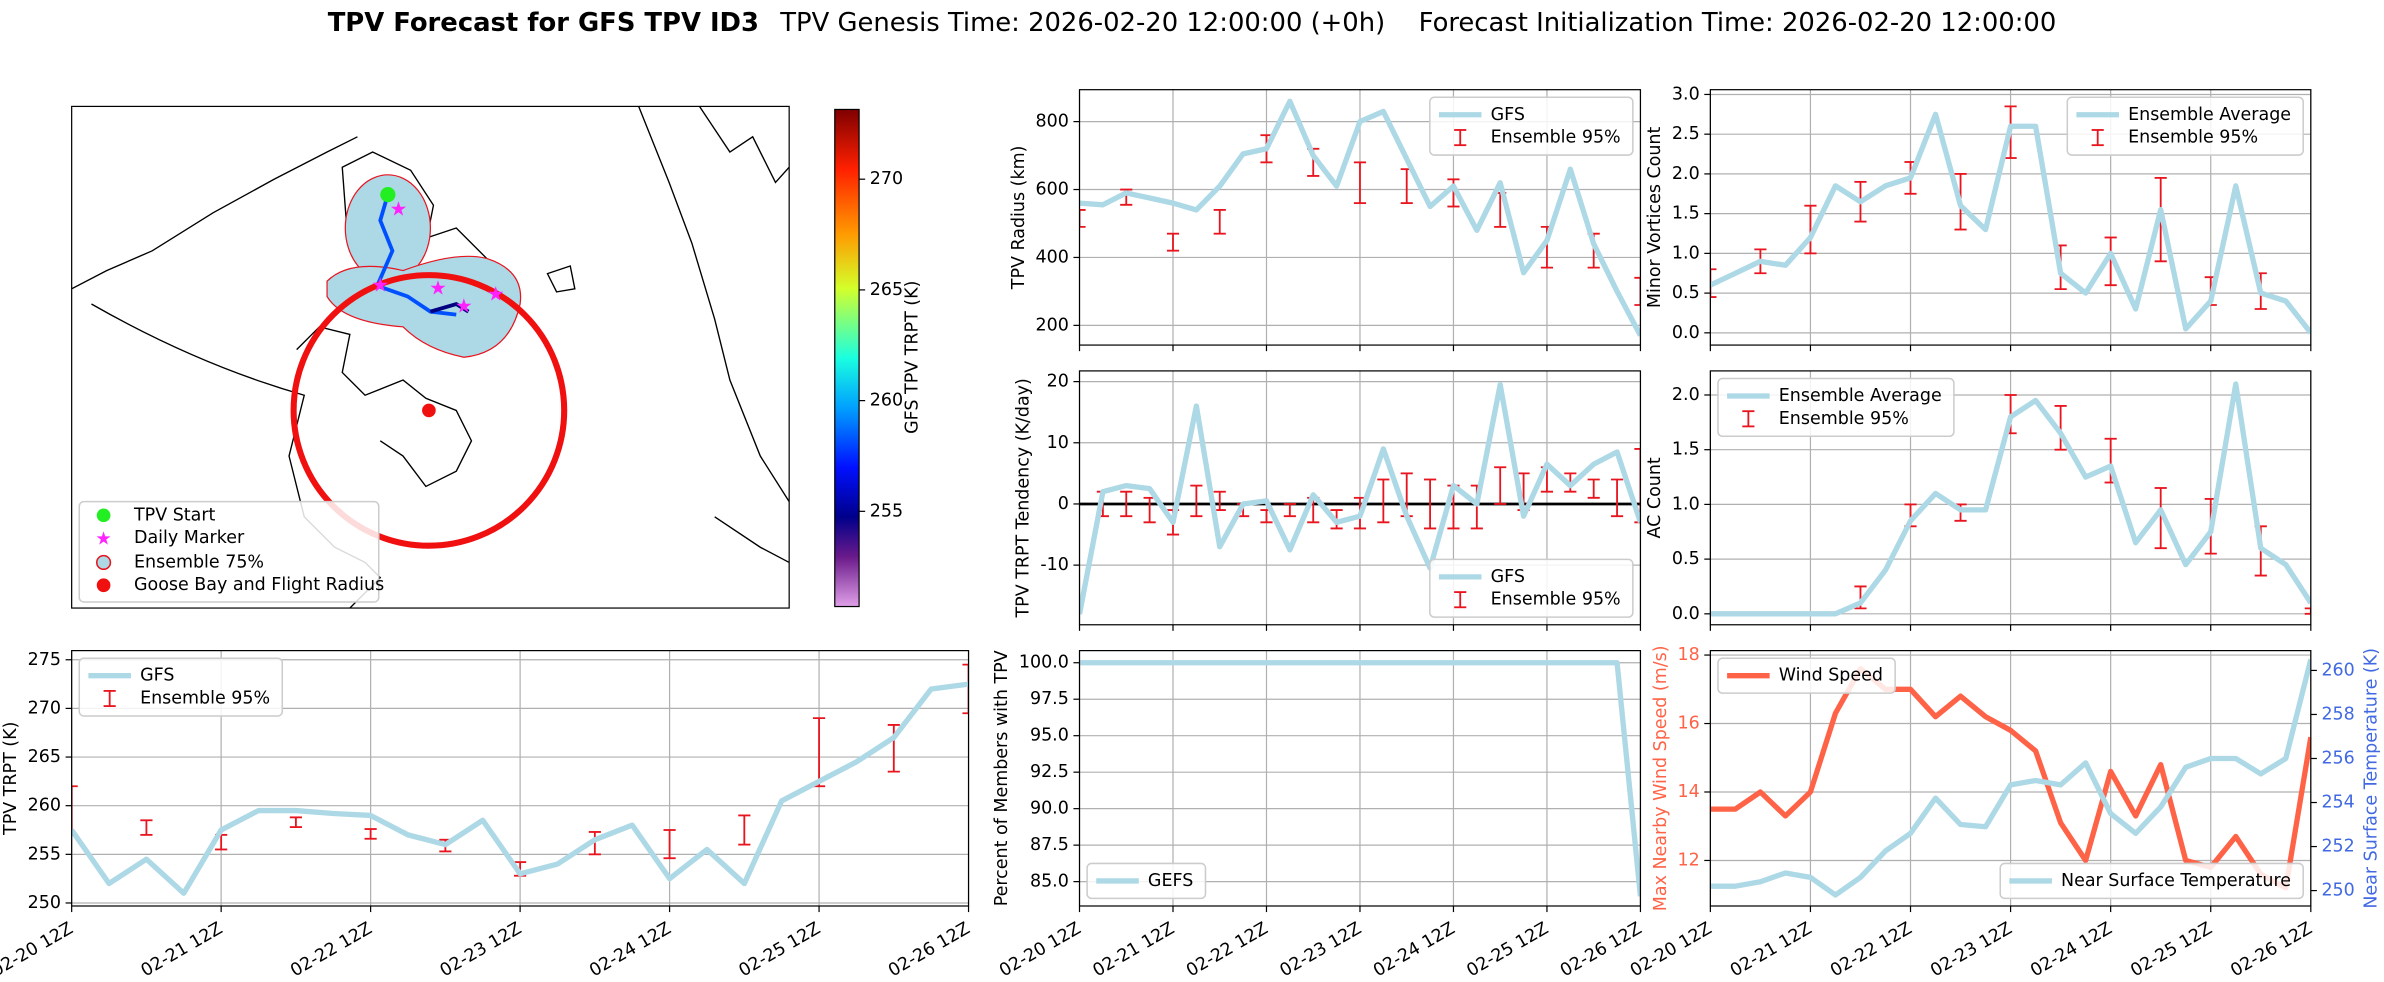  What do you see at coordinates (1686, 614) in the screenshot?
I see `y-tick-label: 0.0` at bounding box center [1686, 614].